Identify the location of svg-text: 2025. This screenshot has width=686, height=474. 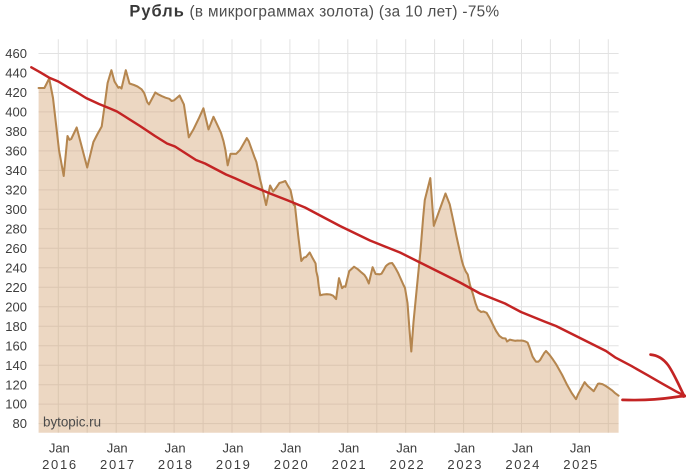
(581, 464).